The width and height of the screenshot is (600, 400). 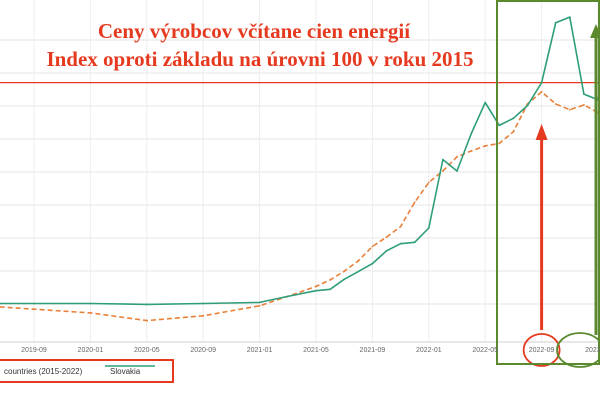 What do you see at coordinates (43, 371) in the screenshot?
I see `legend-label: countries (2015-2022)` at bounding box center [43, 371].